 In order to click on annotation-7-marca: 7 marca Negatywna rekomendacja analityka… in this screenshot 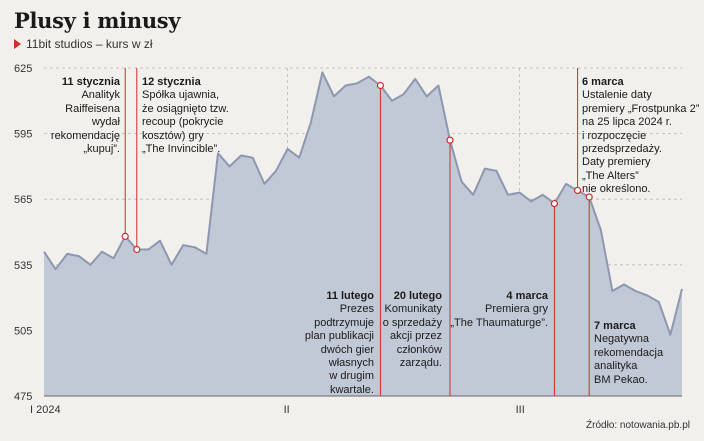, I will do `click(644, 353)`.